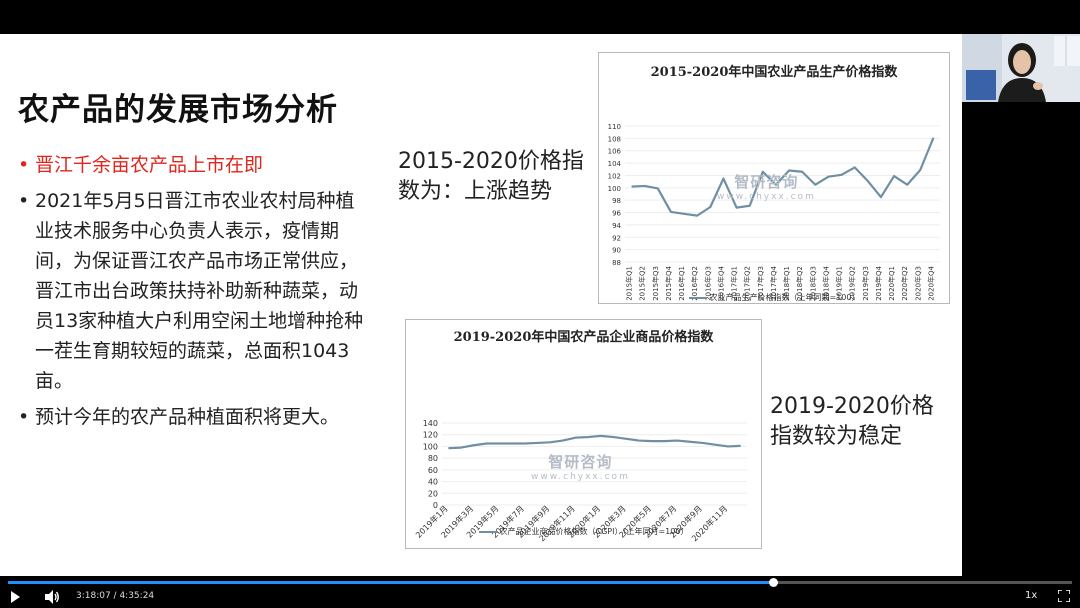 The width and height of the screenshot is (1080, 608). I want to click on x-tick-label: 2016年Q4, so click(720, 282).